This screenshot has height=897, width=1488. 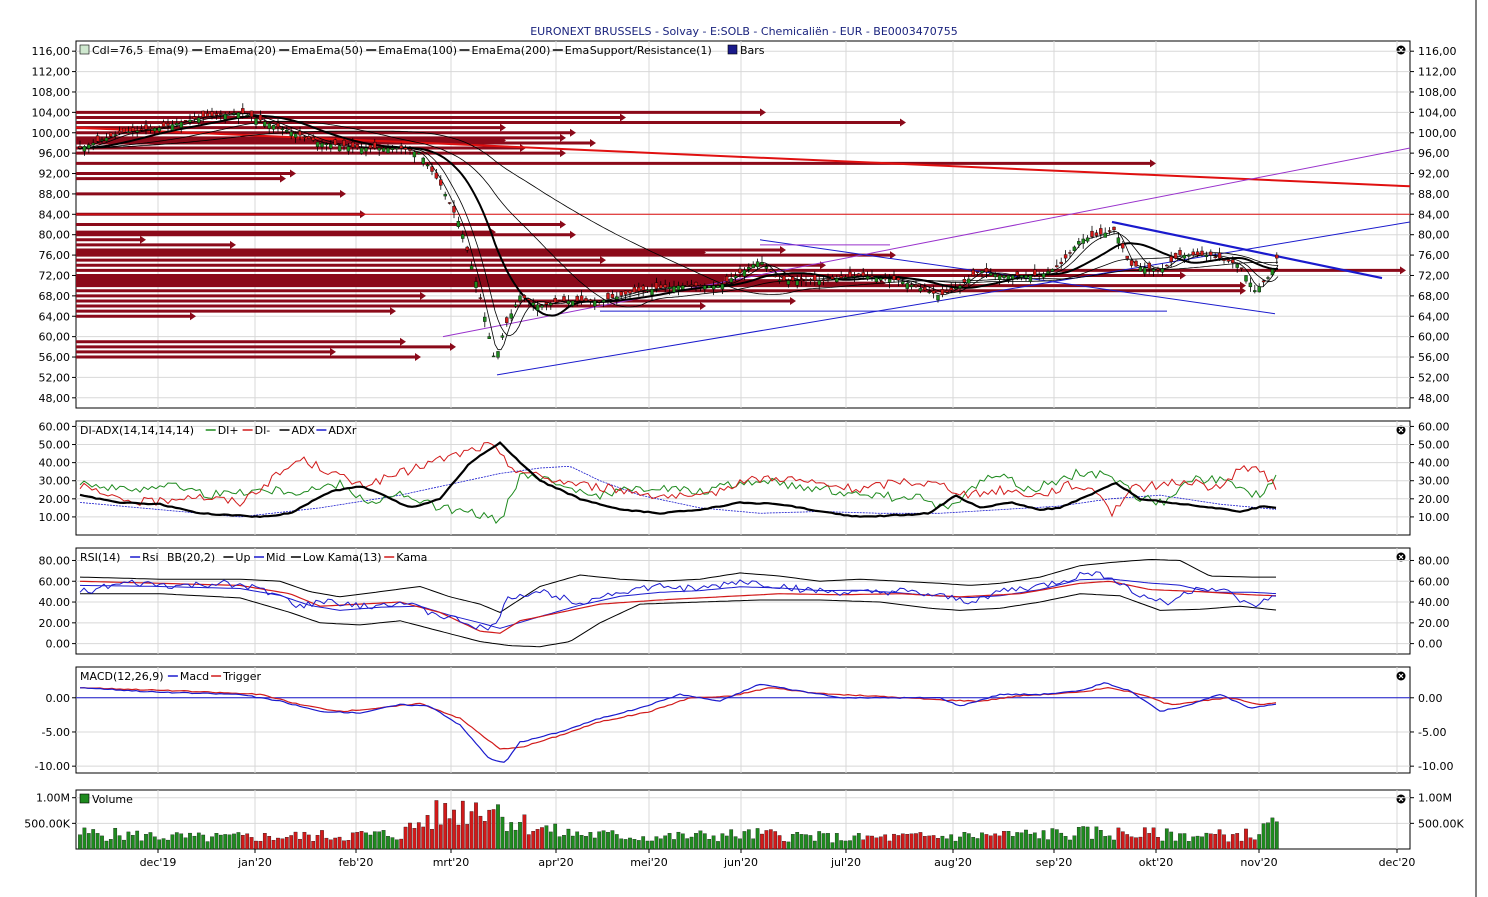 I want to click on macd-plot, so click(x=743, y=722).